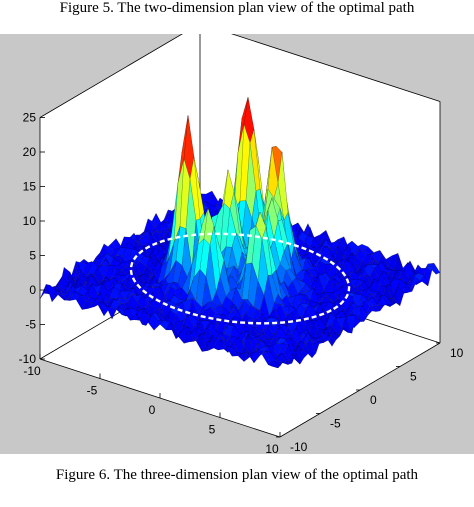 Image resolution: width=474 pixels, height=507 pixels. I want to click on x-tick-label: -10, so click(32, 371).